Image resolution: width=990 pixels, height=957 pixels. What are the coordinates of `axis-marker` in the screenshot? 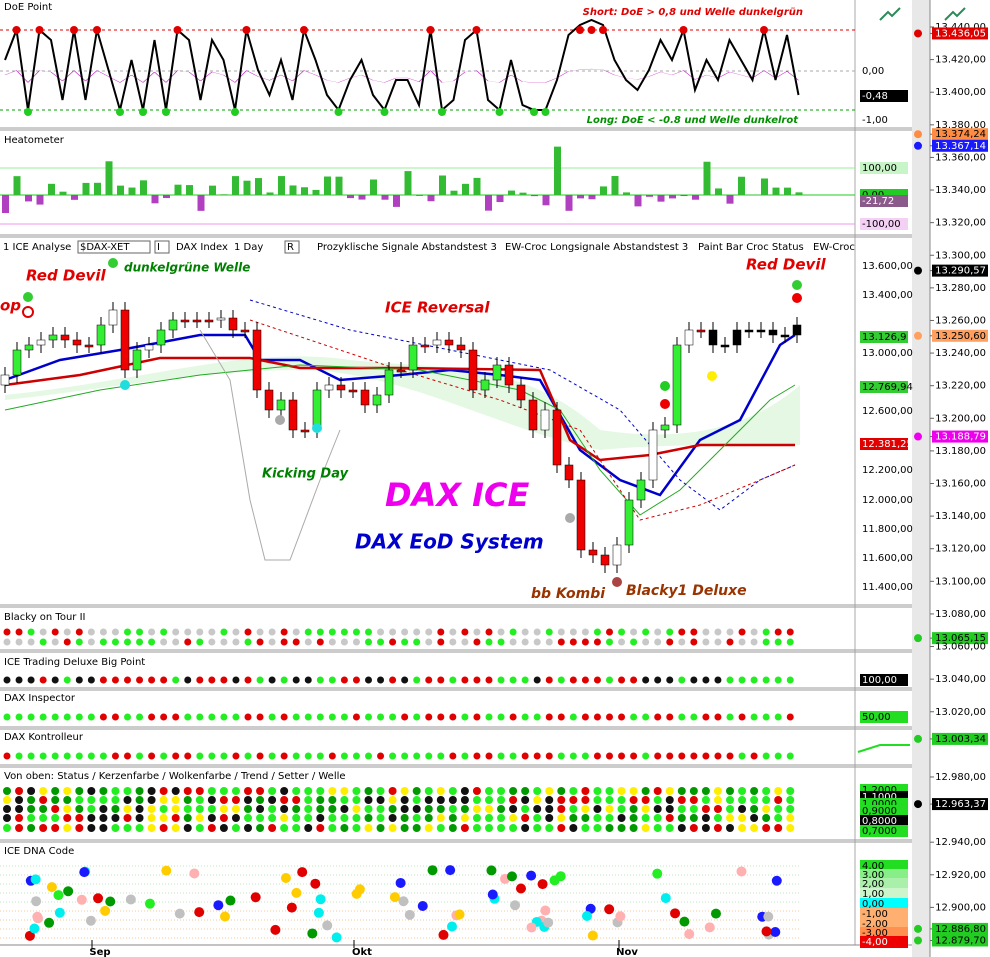 It's located at (918, 145).